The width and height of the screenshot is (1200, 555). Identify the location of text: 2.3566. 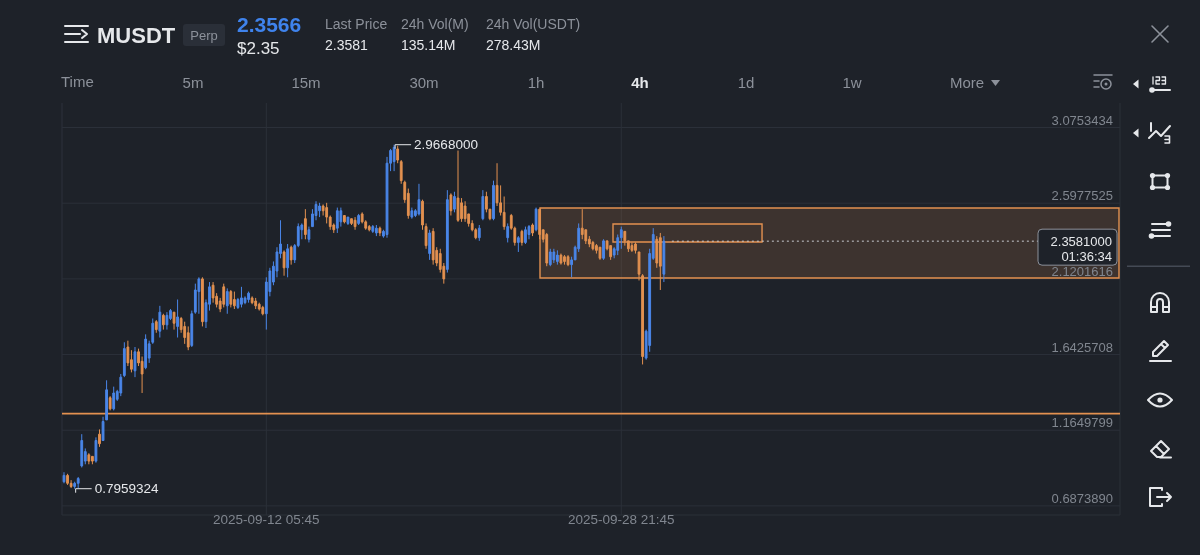
(269, 24).